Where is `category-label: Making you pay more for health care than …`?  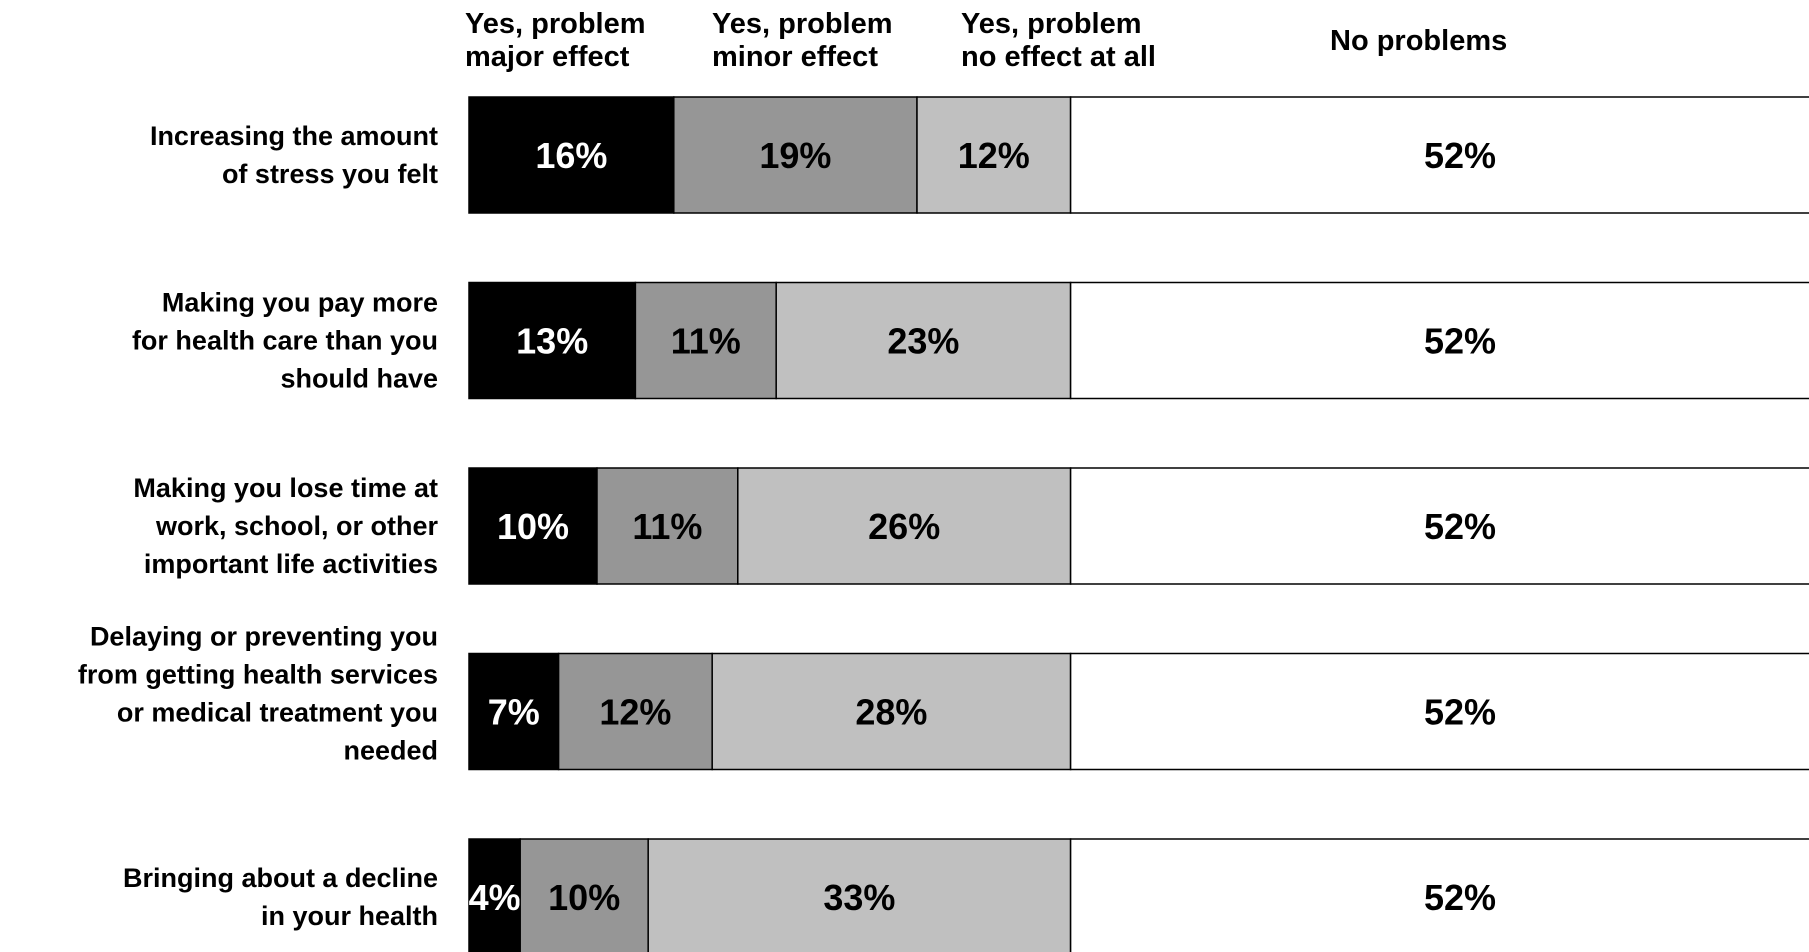 category-label: Making you pay more for health care than … is located at coordinates (285, 341).